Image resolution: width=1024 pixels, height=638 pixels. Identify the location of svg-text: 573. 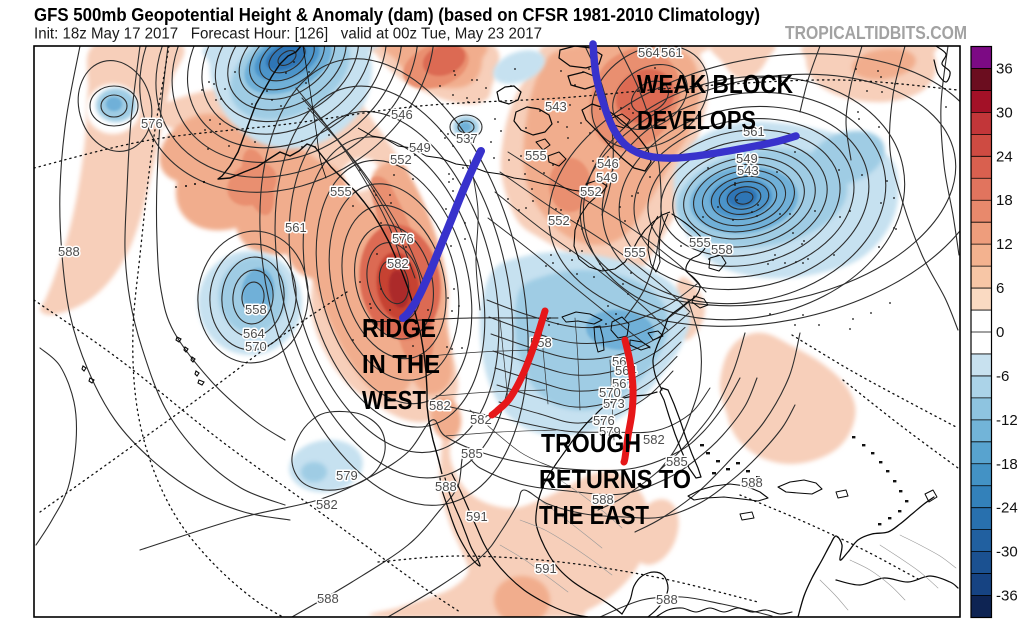
(614, 403).